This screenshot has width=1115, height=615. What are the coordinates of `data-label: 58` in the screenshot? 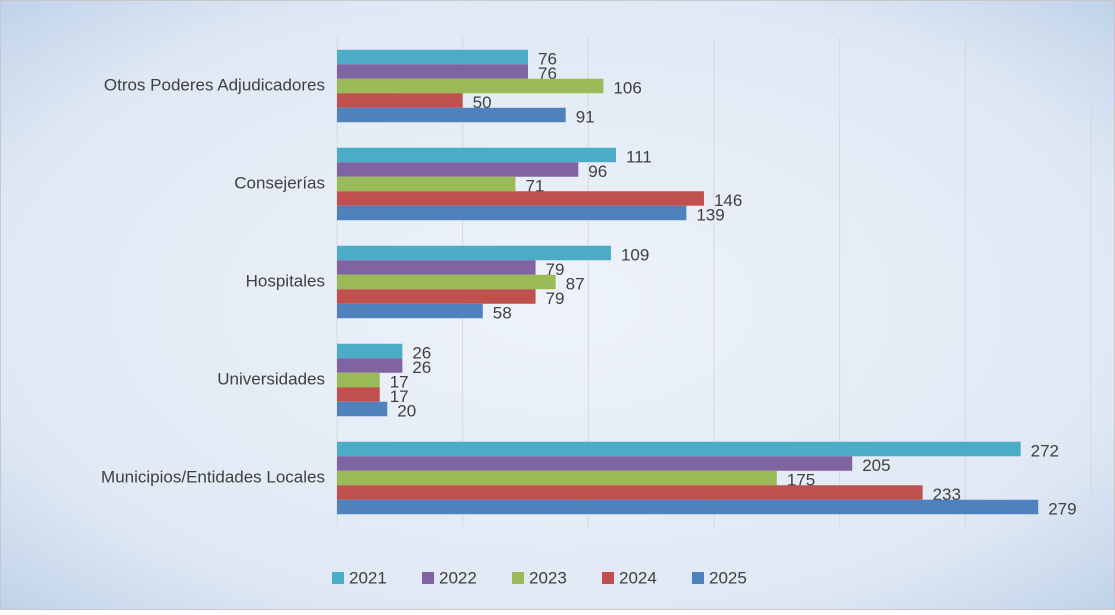 It's located at (502, 312).